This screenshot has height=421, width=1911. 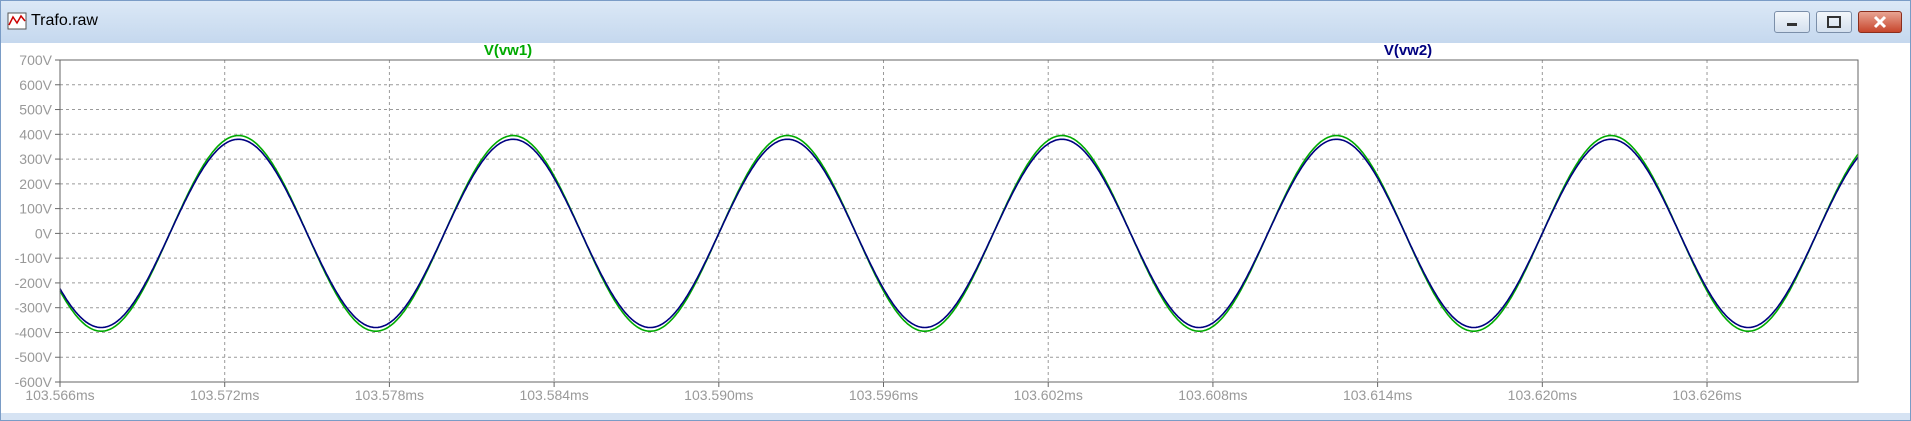 I want to click on title-bar: Trafo.raw, so click(x=955, y=22).